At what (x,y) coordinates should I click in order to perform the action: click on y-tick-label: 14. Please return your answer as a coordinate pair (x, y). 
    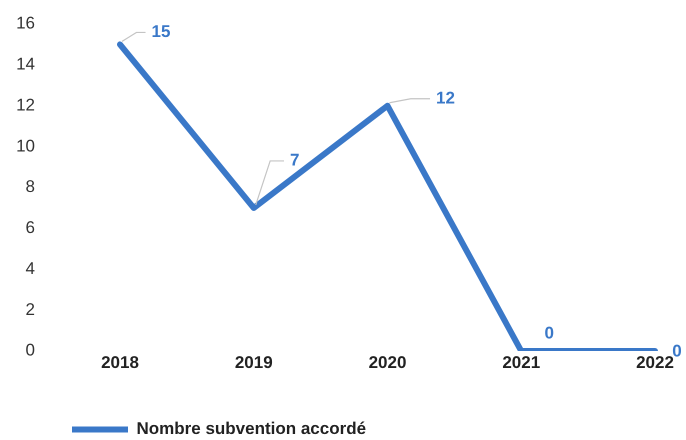
    Looking at the image, I should click on (25, 64).